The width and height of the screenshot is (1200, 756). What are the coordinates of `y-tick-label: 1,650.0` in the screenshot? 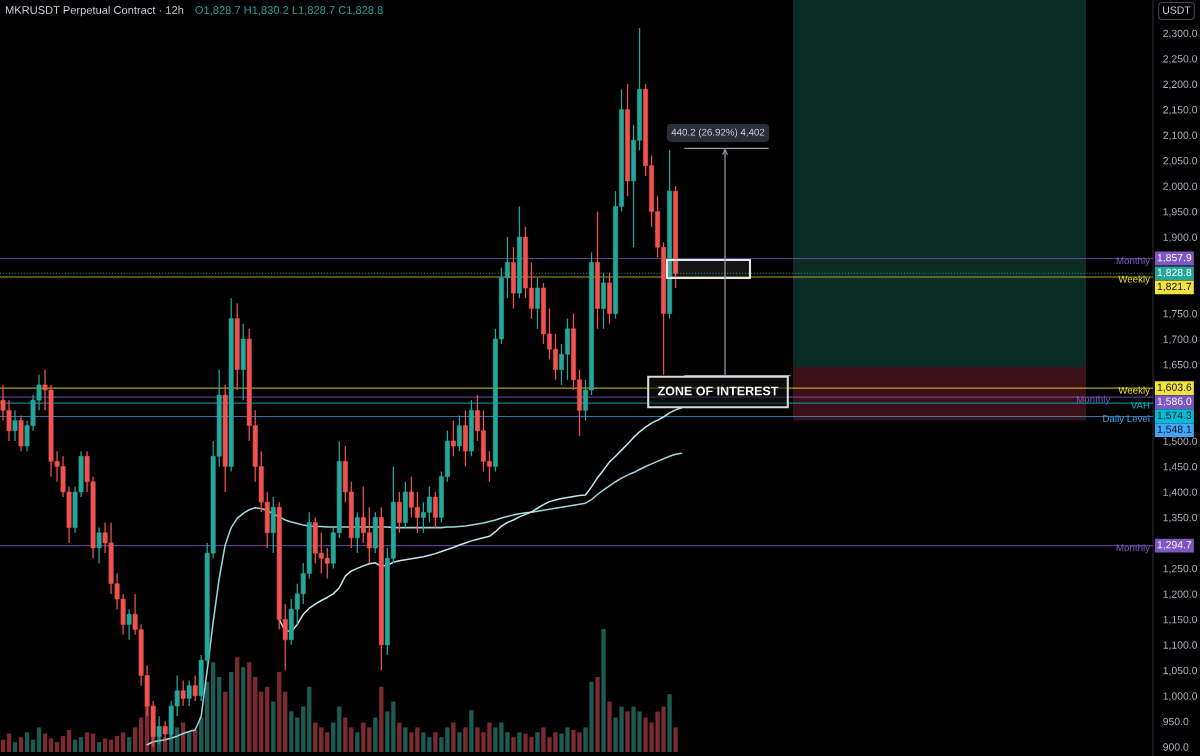 It's located at (1180, 365).